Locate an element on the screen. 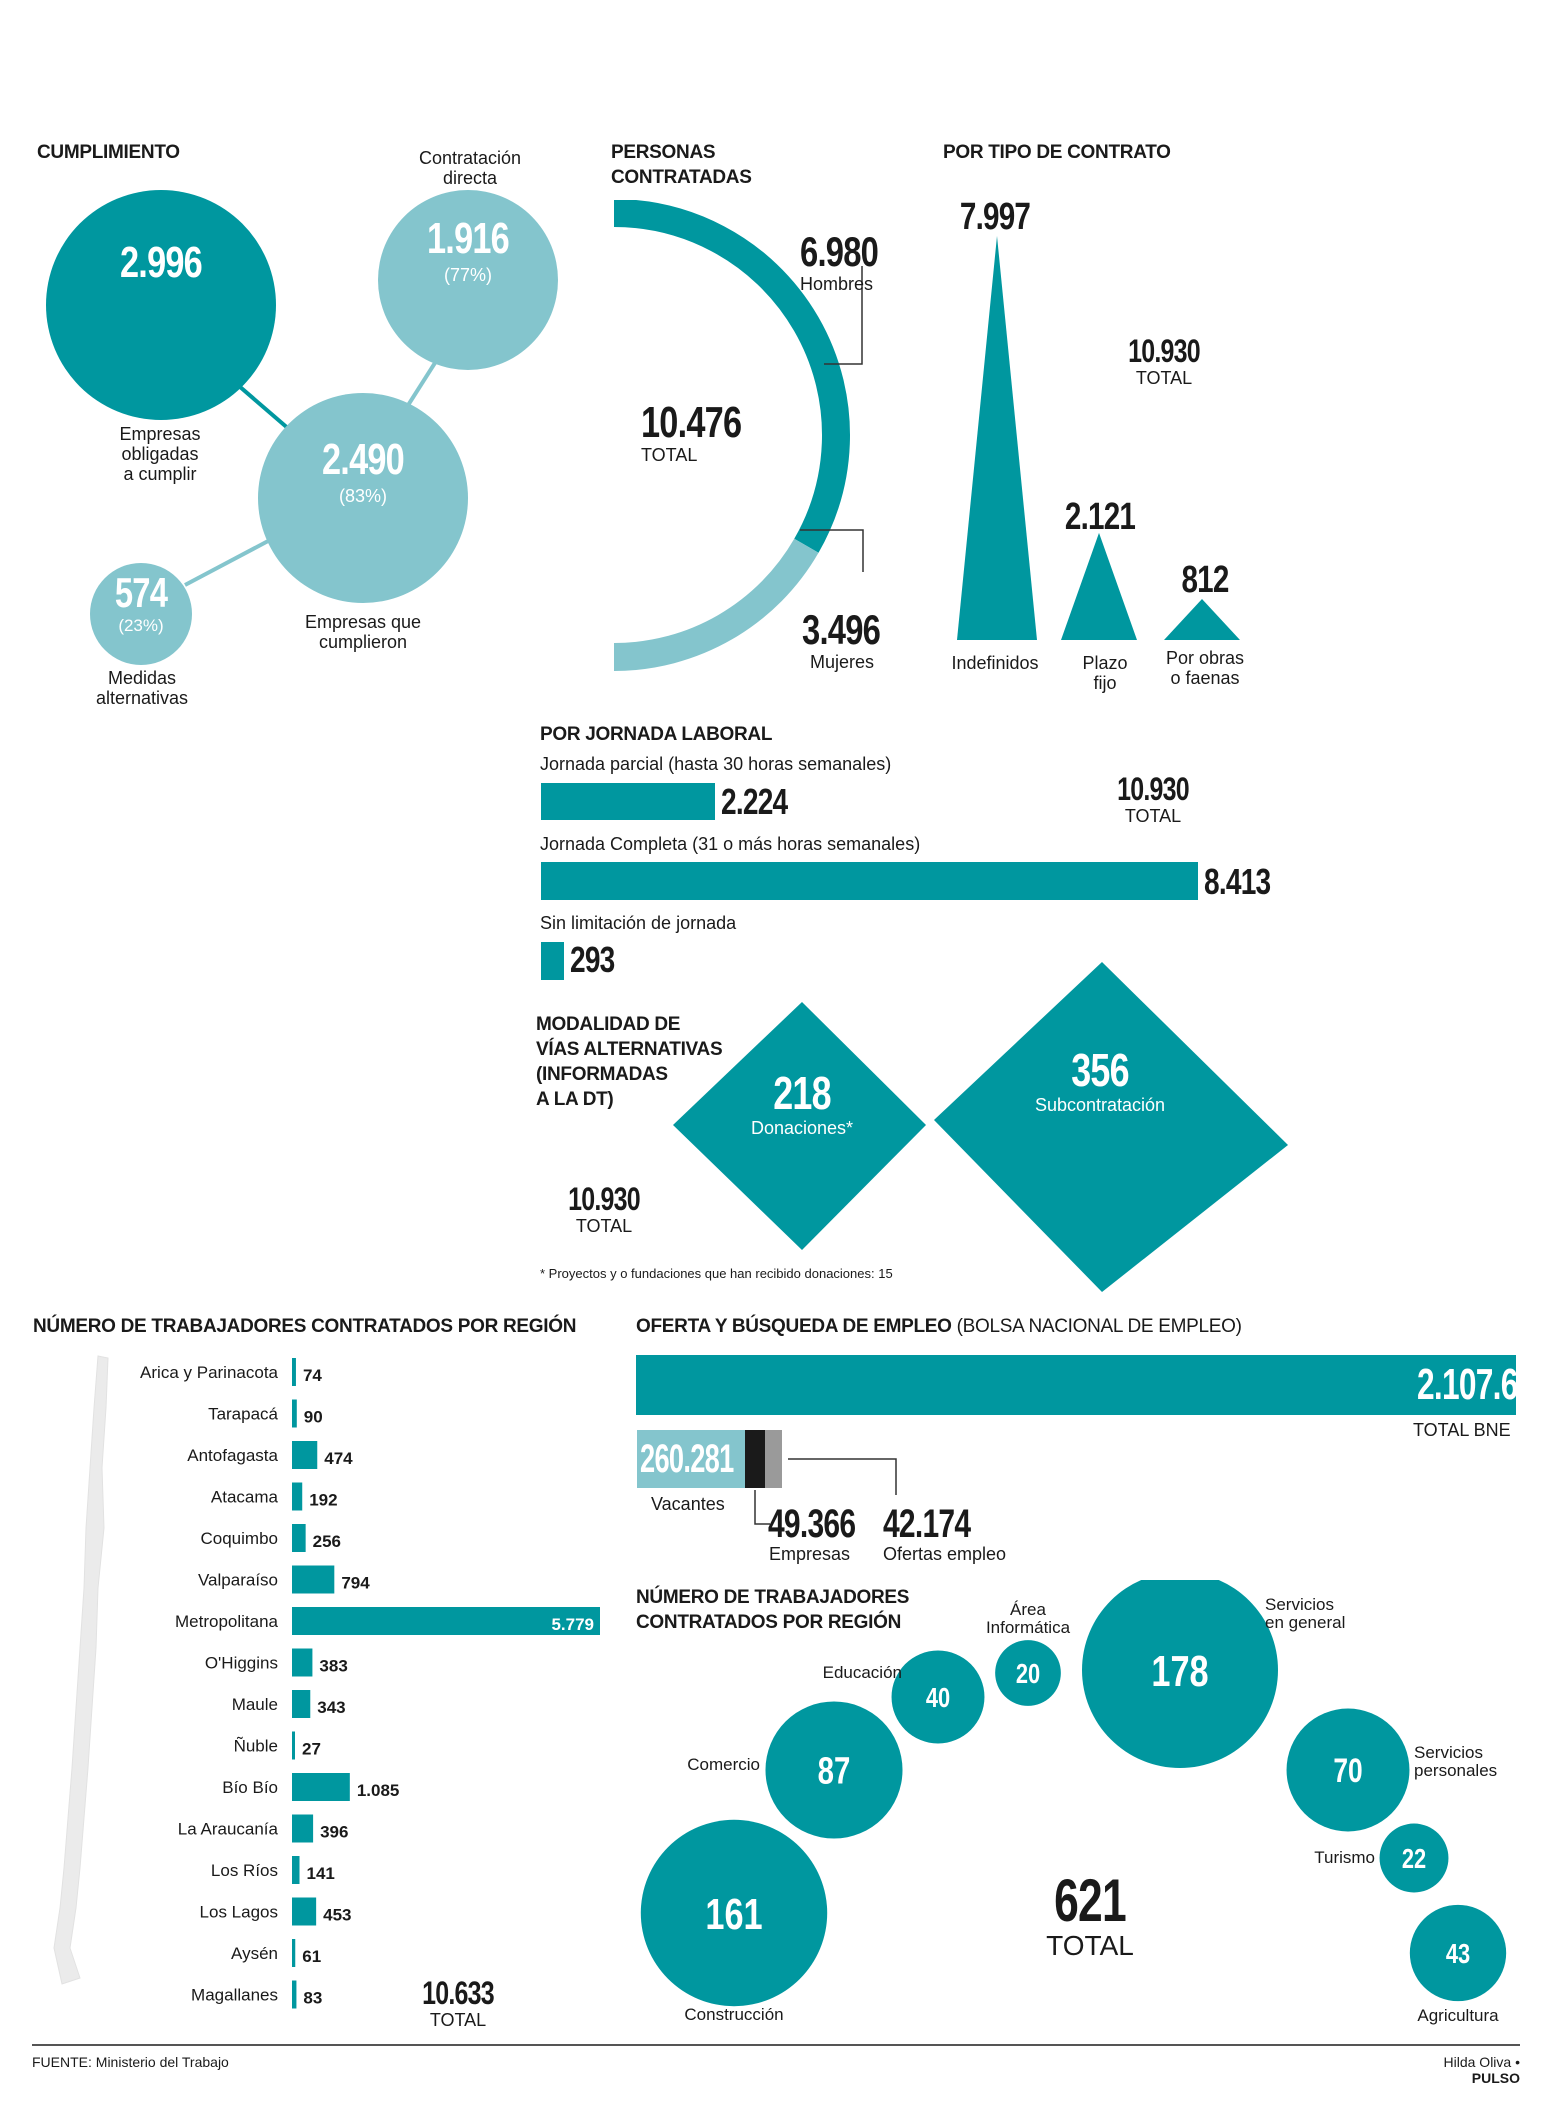  por-obras-label-2: o faenas is located at coordinates (1205, 678).